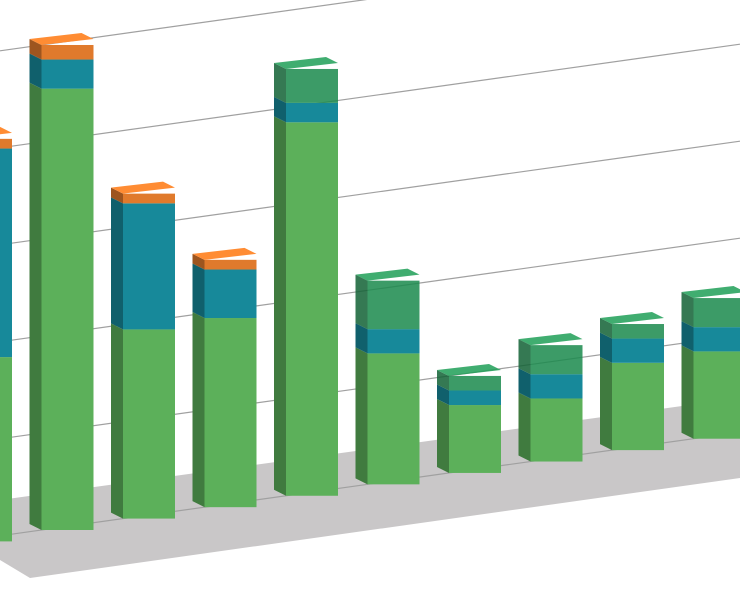 This screenshot has height=600, width=740. Describe the element at coordinates (184, 26) in the screenshot. I see `grid-line` at that location.